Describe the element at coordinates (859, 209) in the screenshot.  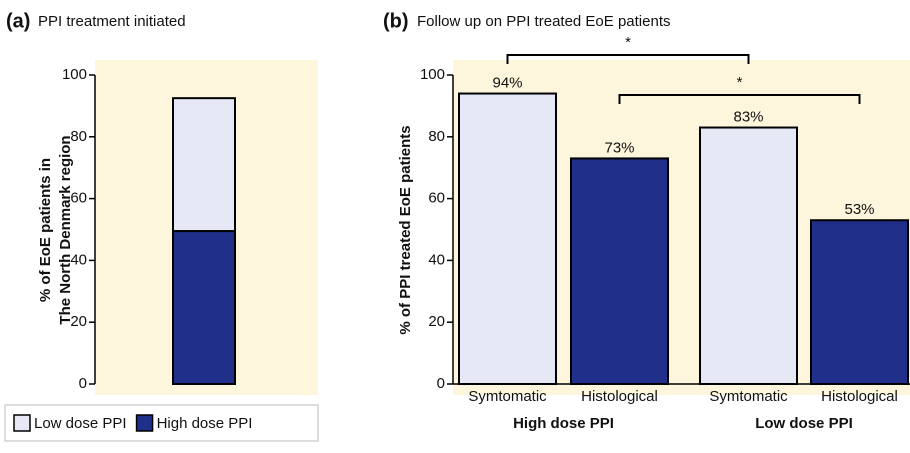
I see `value-label: 53%` at that location.